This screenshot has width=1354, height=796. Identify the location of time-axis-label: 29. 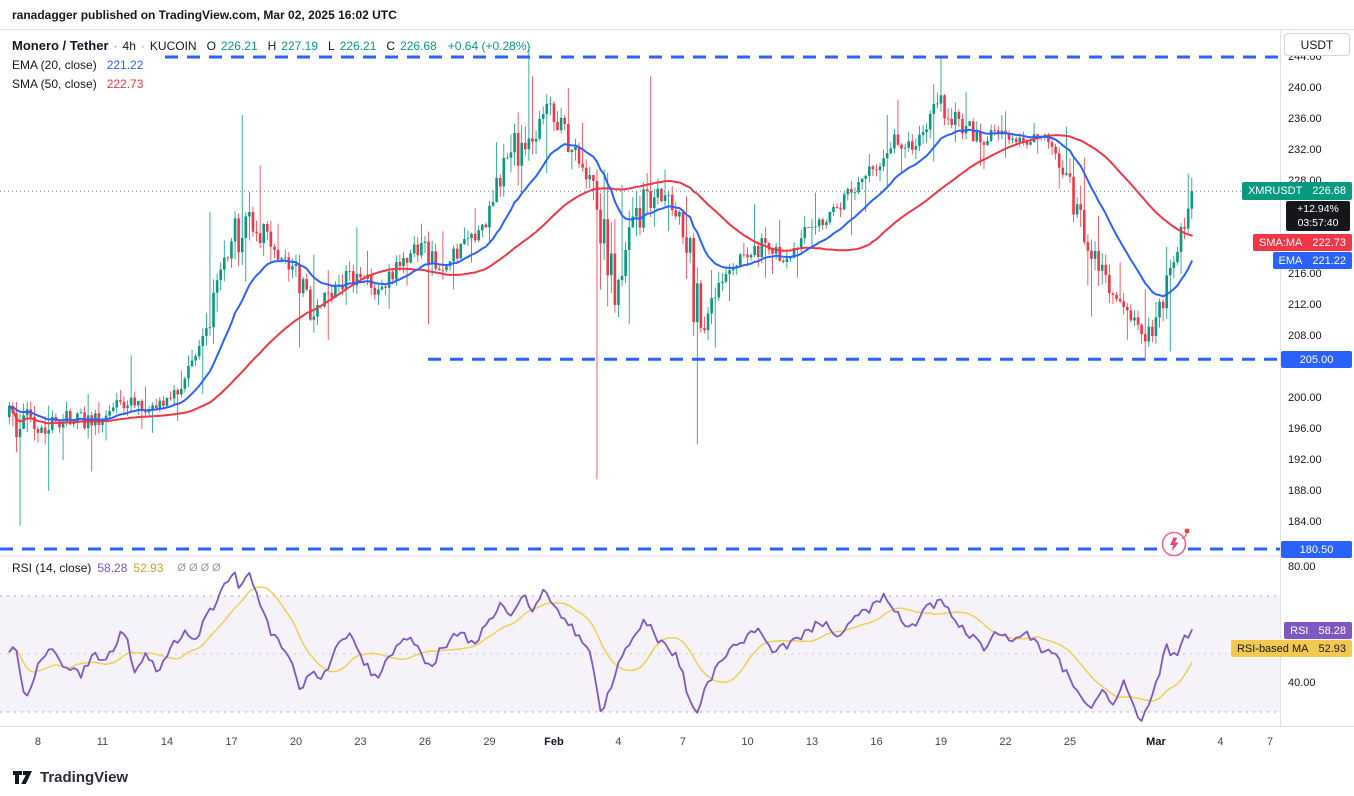
(489, 742).